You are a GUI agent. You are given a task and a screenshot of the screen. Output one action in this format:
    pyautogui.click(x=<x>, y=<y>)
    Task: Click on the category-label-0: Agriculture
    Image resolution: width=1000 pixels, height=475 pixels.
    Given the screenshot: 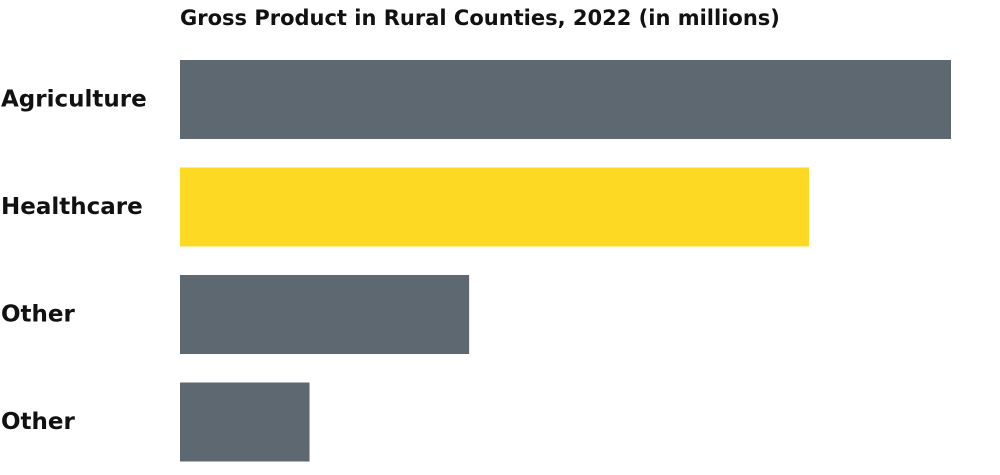 What is the action you would take?
    pyautogui.click(x=74, y=100)
    